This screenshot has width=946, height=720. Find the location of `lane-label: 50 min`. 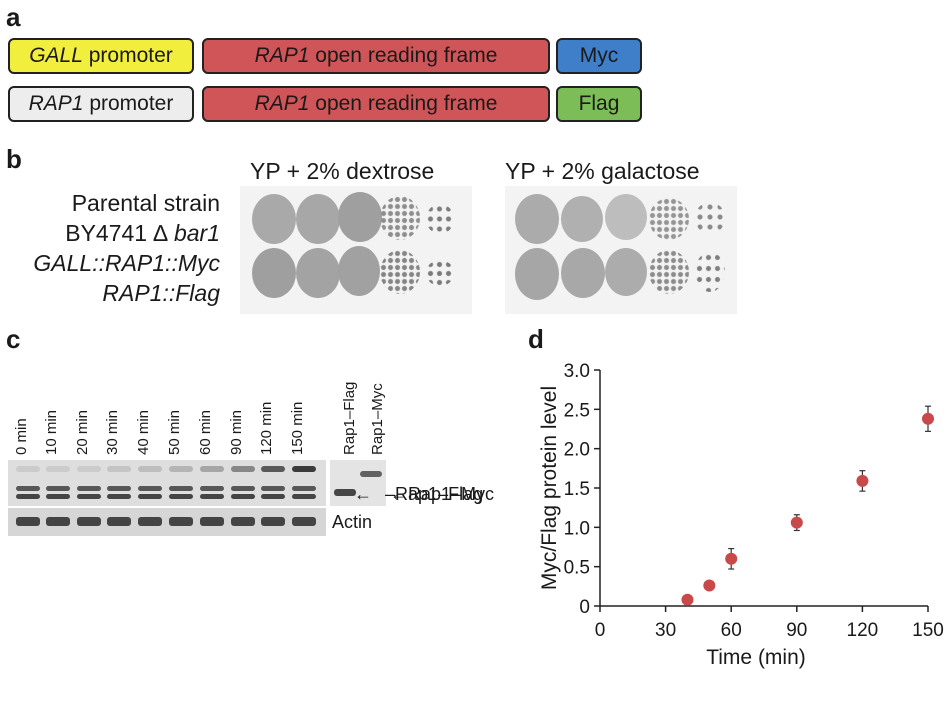

lane-label: 50 min is located at coordinates (174, 432).